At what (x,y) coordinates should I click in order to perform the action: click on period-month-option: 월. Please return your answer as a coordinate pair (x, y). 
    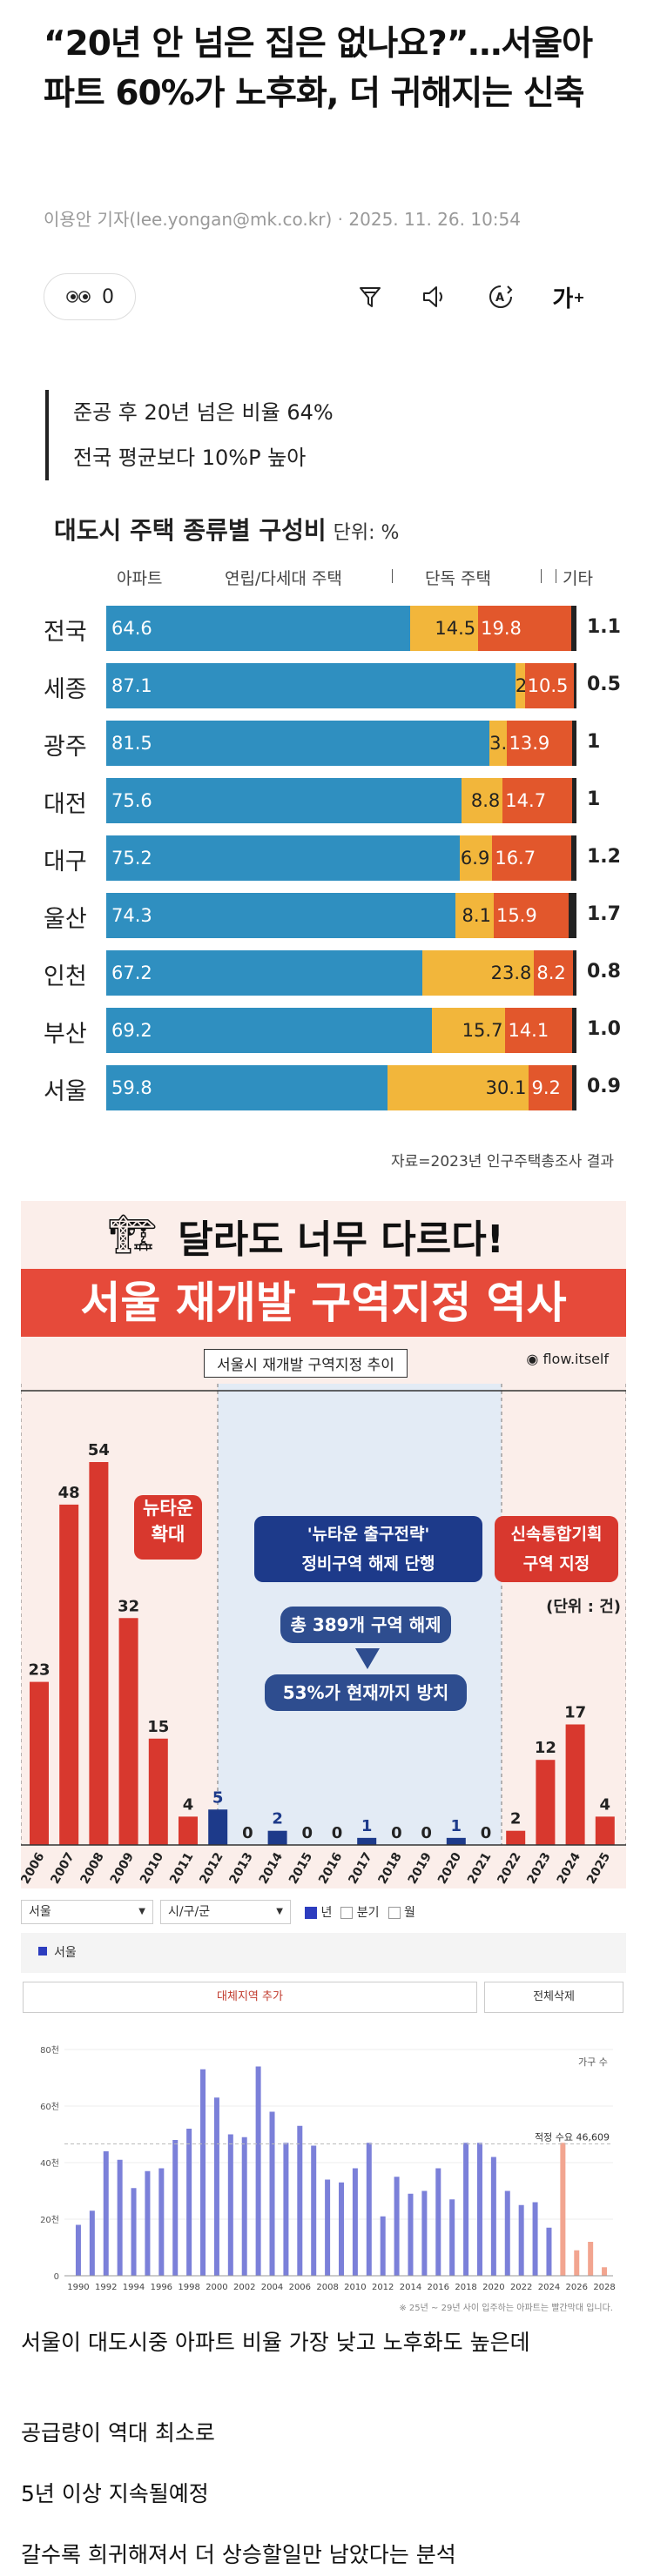
    Looking at the image, I should click on (401, 1912).